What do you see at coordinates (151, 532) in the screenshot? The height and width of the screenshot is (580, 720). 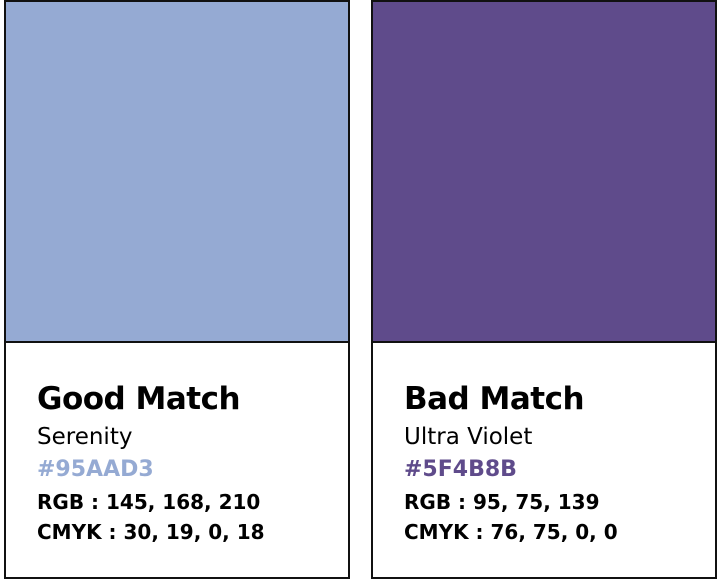 I see `cmyk-values: CMYK : 30, 19, 0, 18` at bounding box center [151, 532].